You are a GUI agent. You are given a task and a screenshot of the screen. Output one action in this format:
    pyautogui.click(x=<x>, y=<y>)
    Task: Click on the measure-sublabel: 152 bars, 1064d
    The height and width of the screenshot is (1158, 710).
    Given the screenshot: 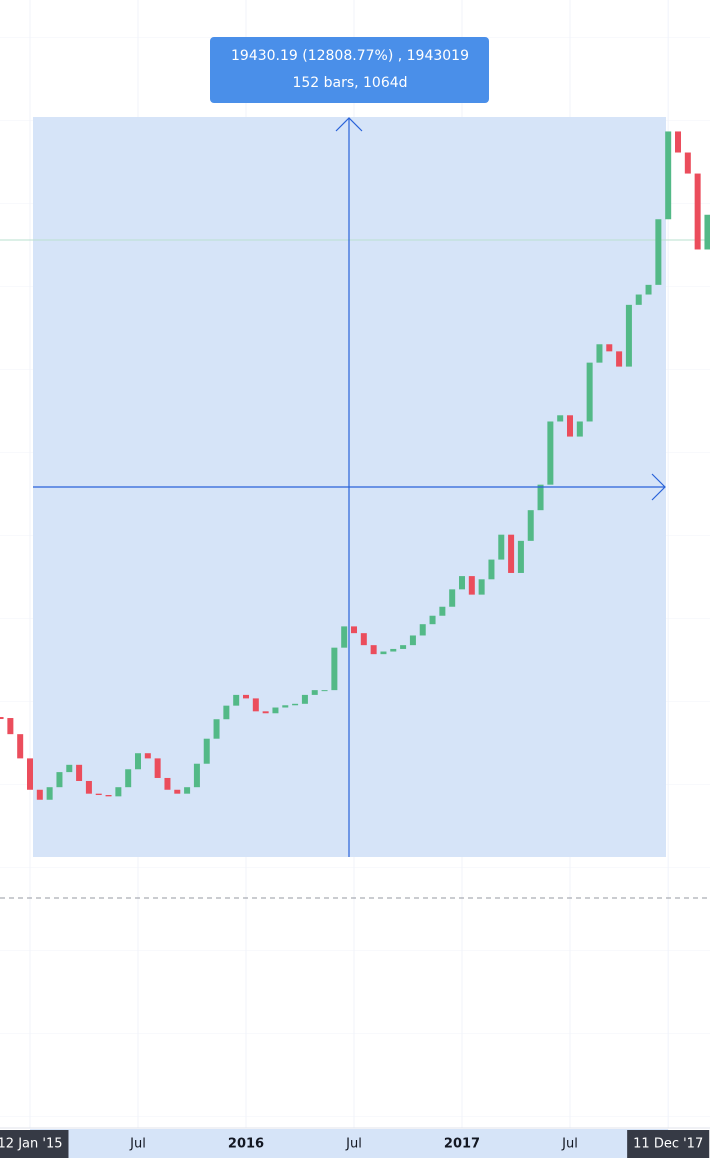 What is the action you would take?
    pyautogui.click(x=349, y=83)
    